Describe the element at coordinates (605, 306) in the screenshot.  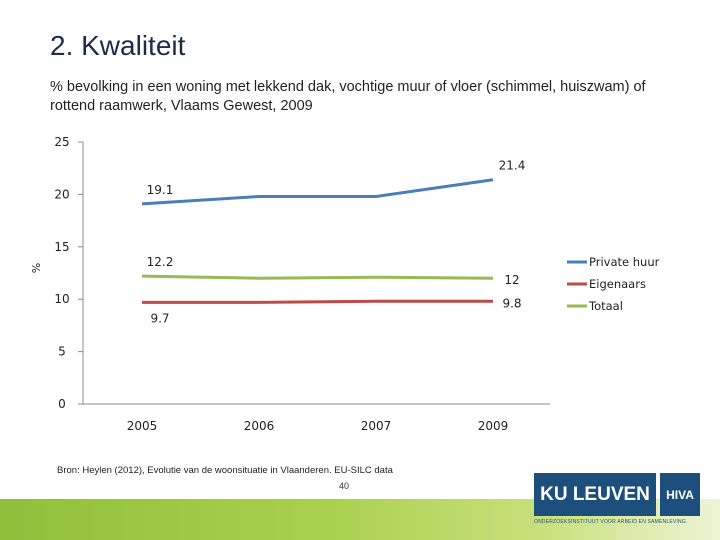
I see `legend-label: Totaal` at that location.